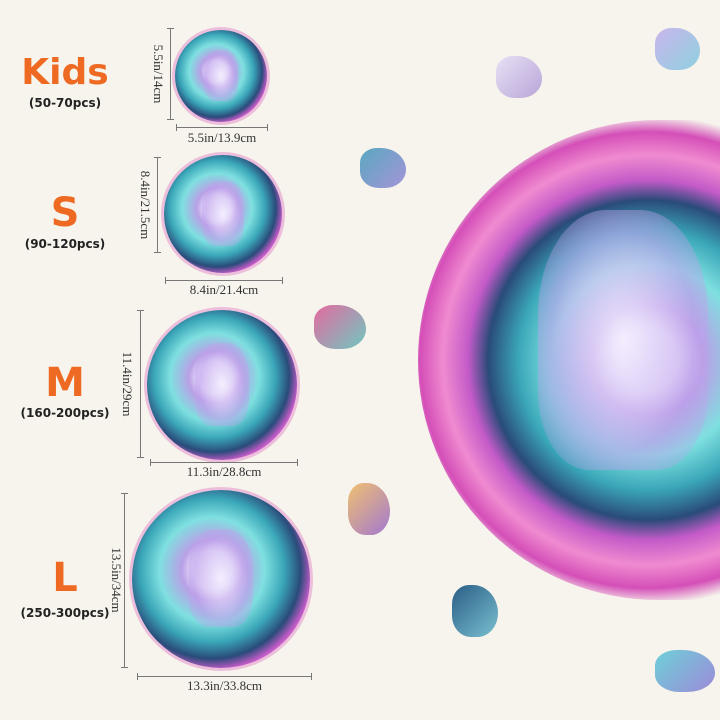  I want to click on size-label-kids: Kids, so click(65, 72).